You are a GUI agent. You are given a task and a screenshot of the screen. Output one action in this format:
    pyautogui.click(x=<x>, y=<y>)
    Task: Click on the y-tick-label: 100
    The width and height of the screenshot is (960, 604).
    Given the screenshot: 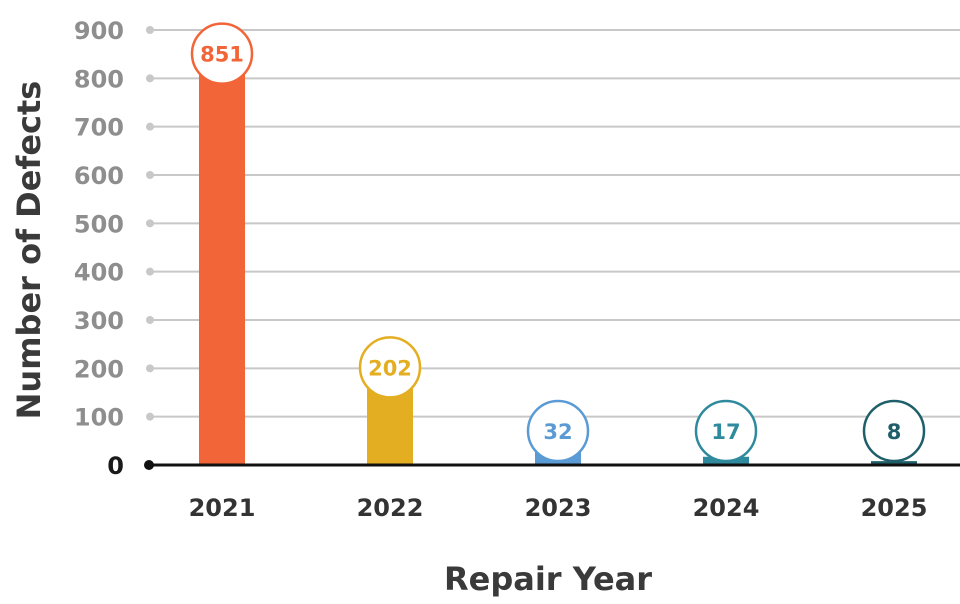 What is the action you would take?
    pyautogui.click(x=99, y=418)
    